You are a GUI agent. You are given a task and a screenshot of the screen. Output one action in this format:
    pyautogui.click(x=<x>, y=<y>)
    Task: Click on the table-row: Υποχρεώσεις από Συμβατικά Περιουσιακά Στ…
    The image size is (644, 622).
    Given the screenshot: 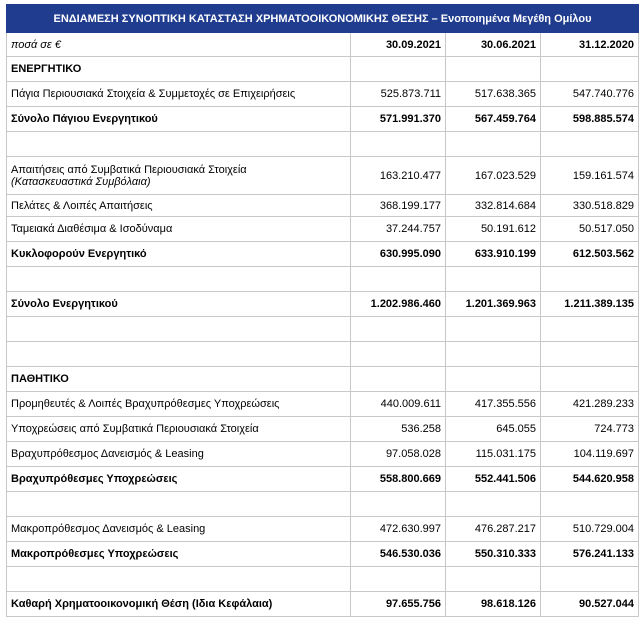 What is the action you would take?
    pyautogui.click(x=323, y=429)
    